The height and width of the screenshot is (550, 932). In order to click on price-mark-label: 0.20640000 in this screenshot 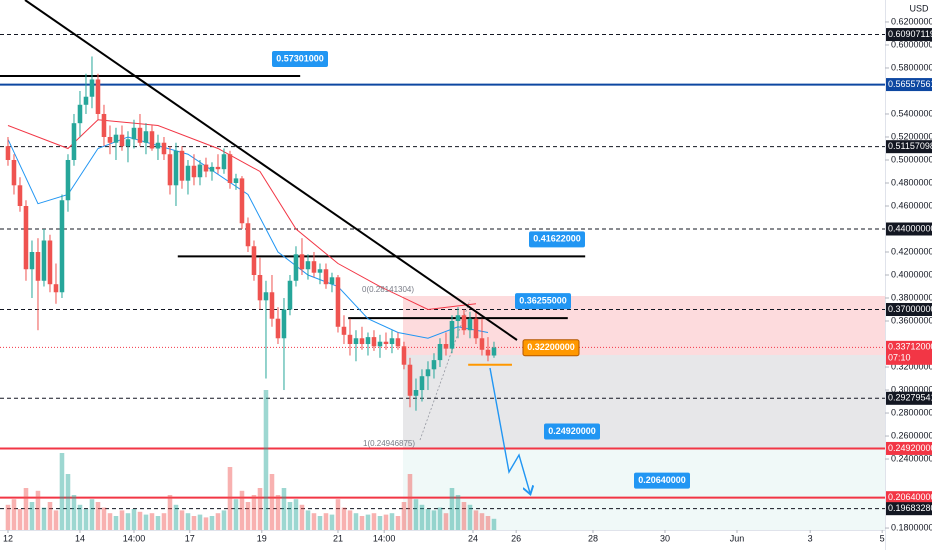, I will do `click(910, 497)`.